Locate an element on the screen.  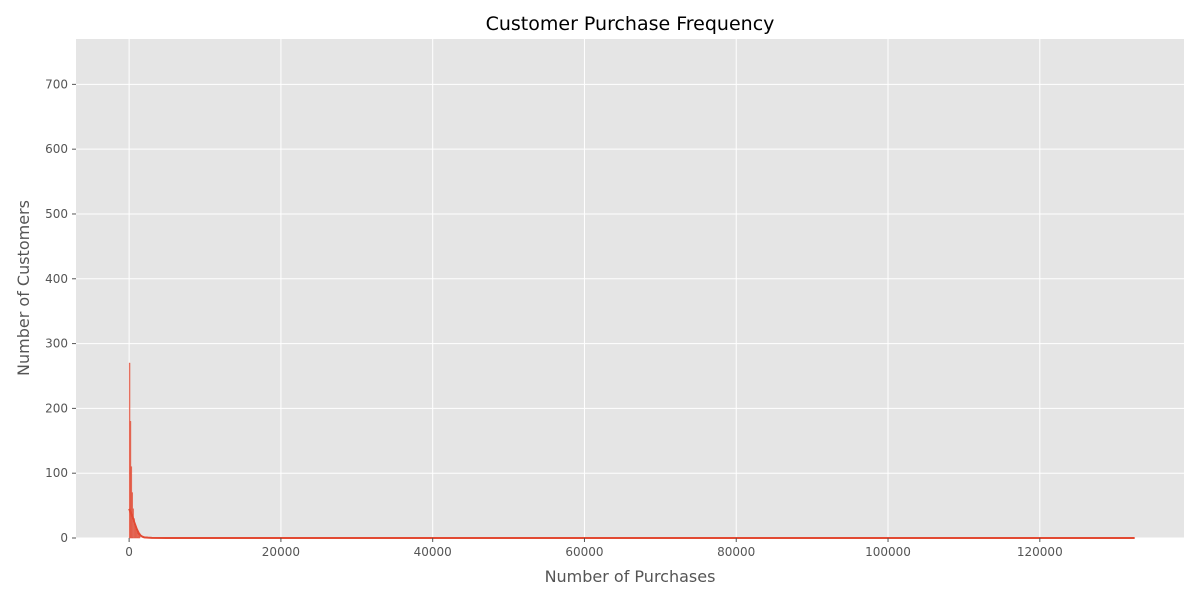
kde-group is located at coordinates (631, 523).